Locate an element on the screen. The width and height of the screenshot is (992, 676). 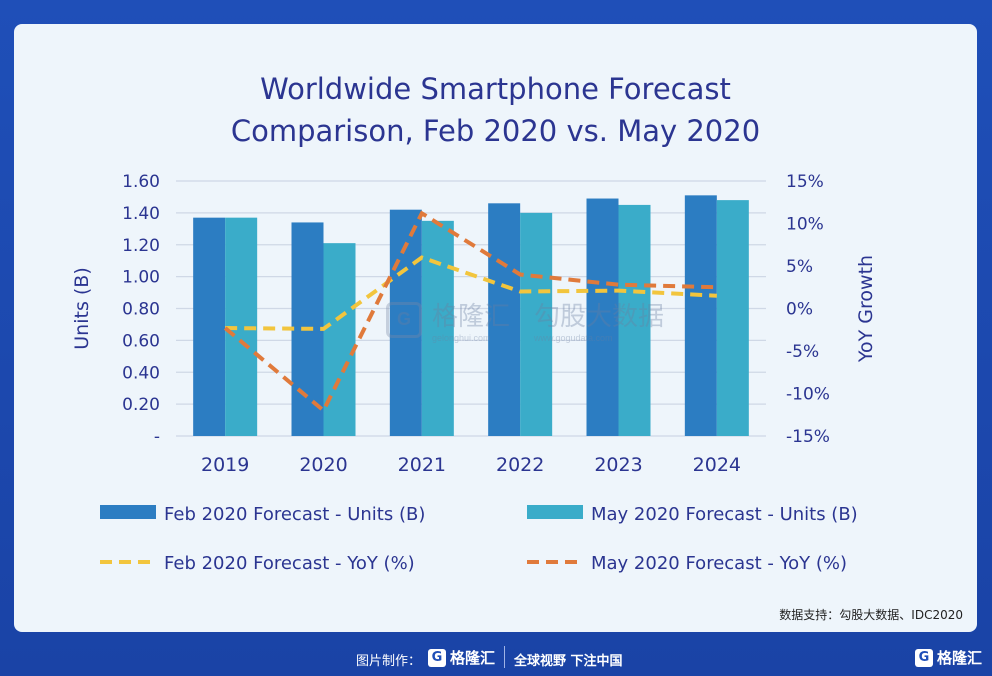
y-left-tick-label: 0.20 is located at coordinates (141, 405).